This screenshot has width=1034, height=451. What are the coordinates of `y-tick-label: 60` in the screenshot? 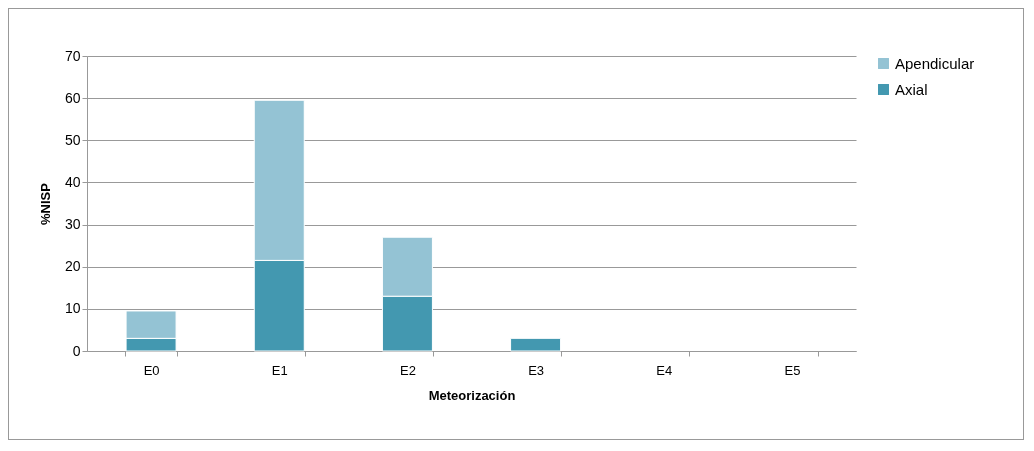 It's located at (72, 97).